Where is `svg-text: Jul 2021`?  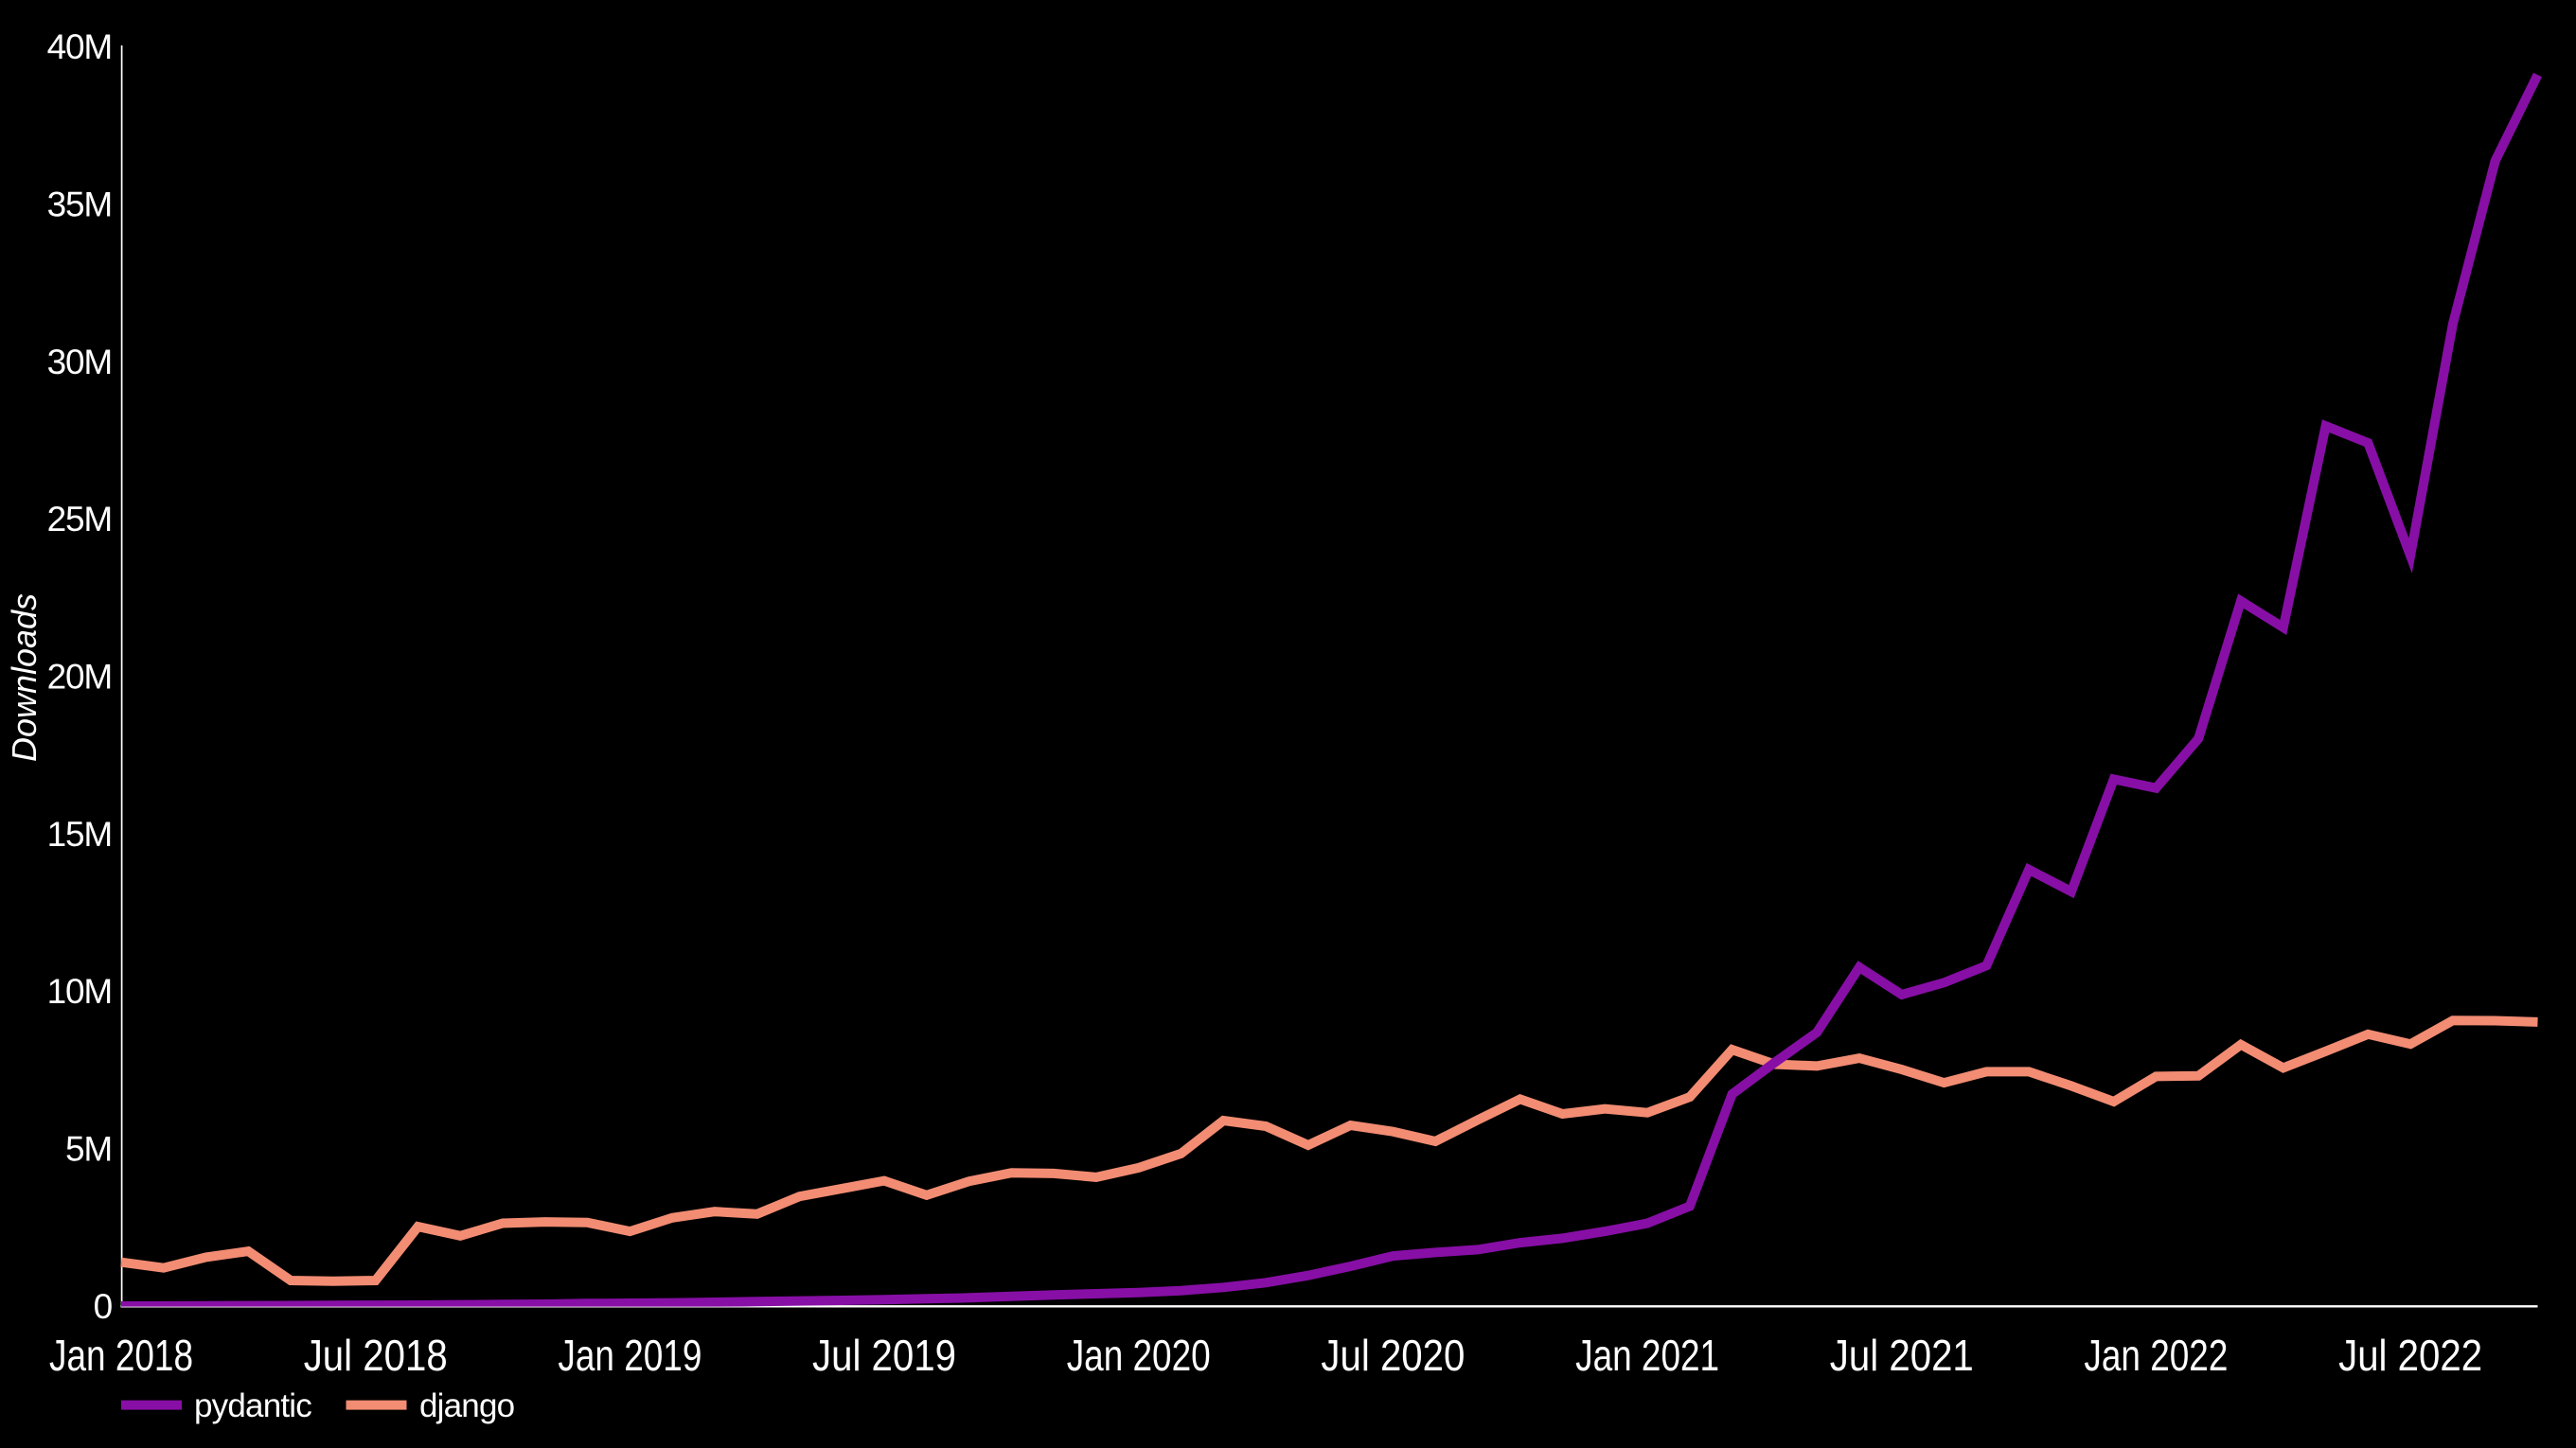 svg-text: Jul 2021 is located at coordinates (1902, 1355).